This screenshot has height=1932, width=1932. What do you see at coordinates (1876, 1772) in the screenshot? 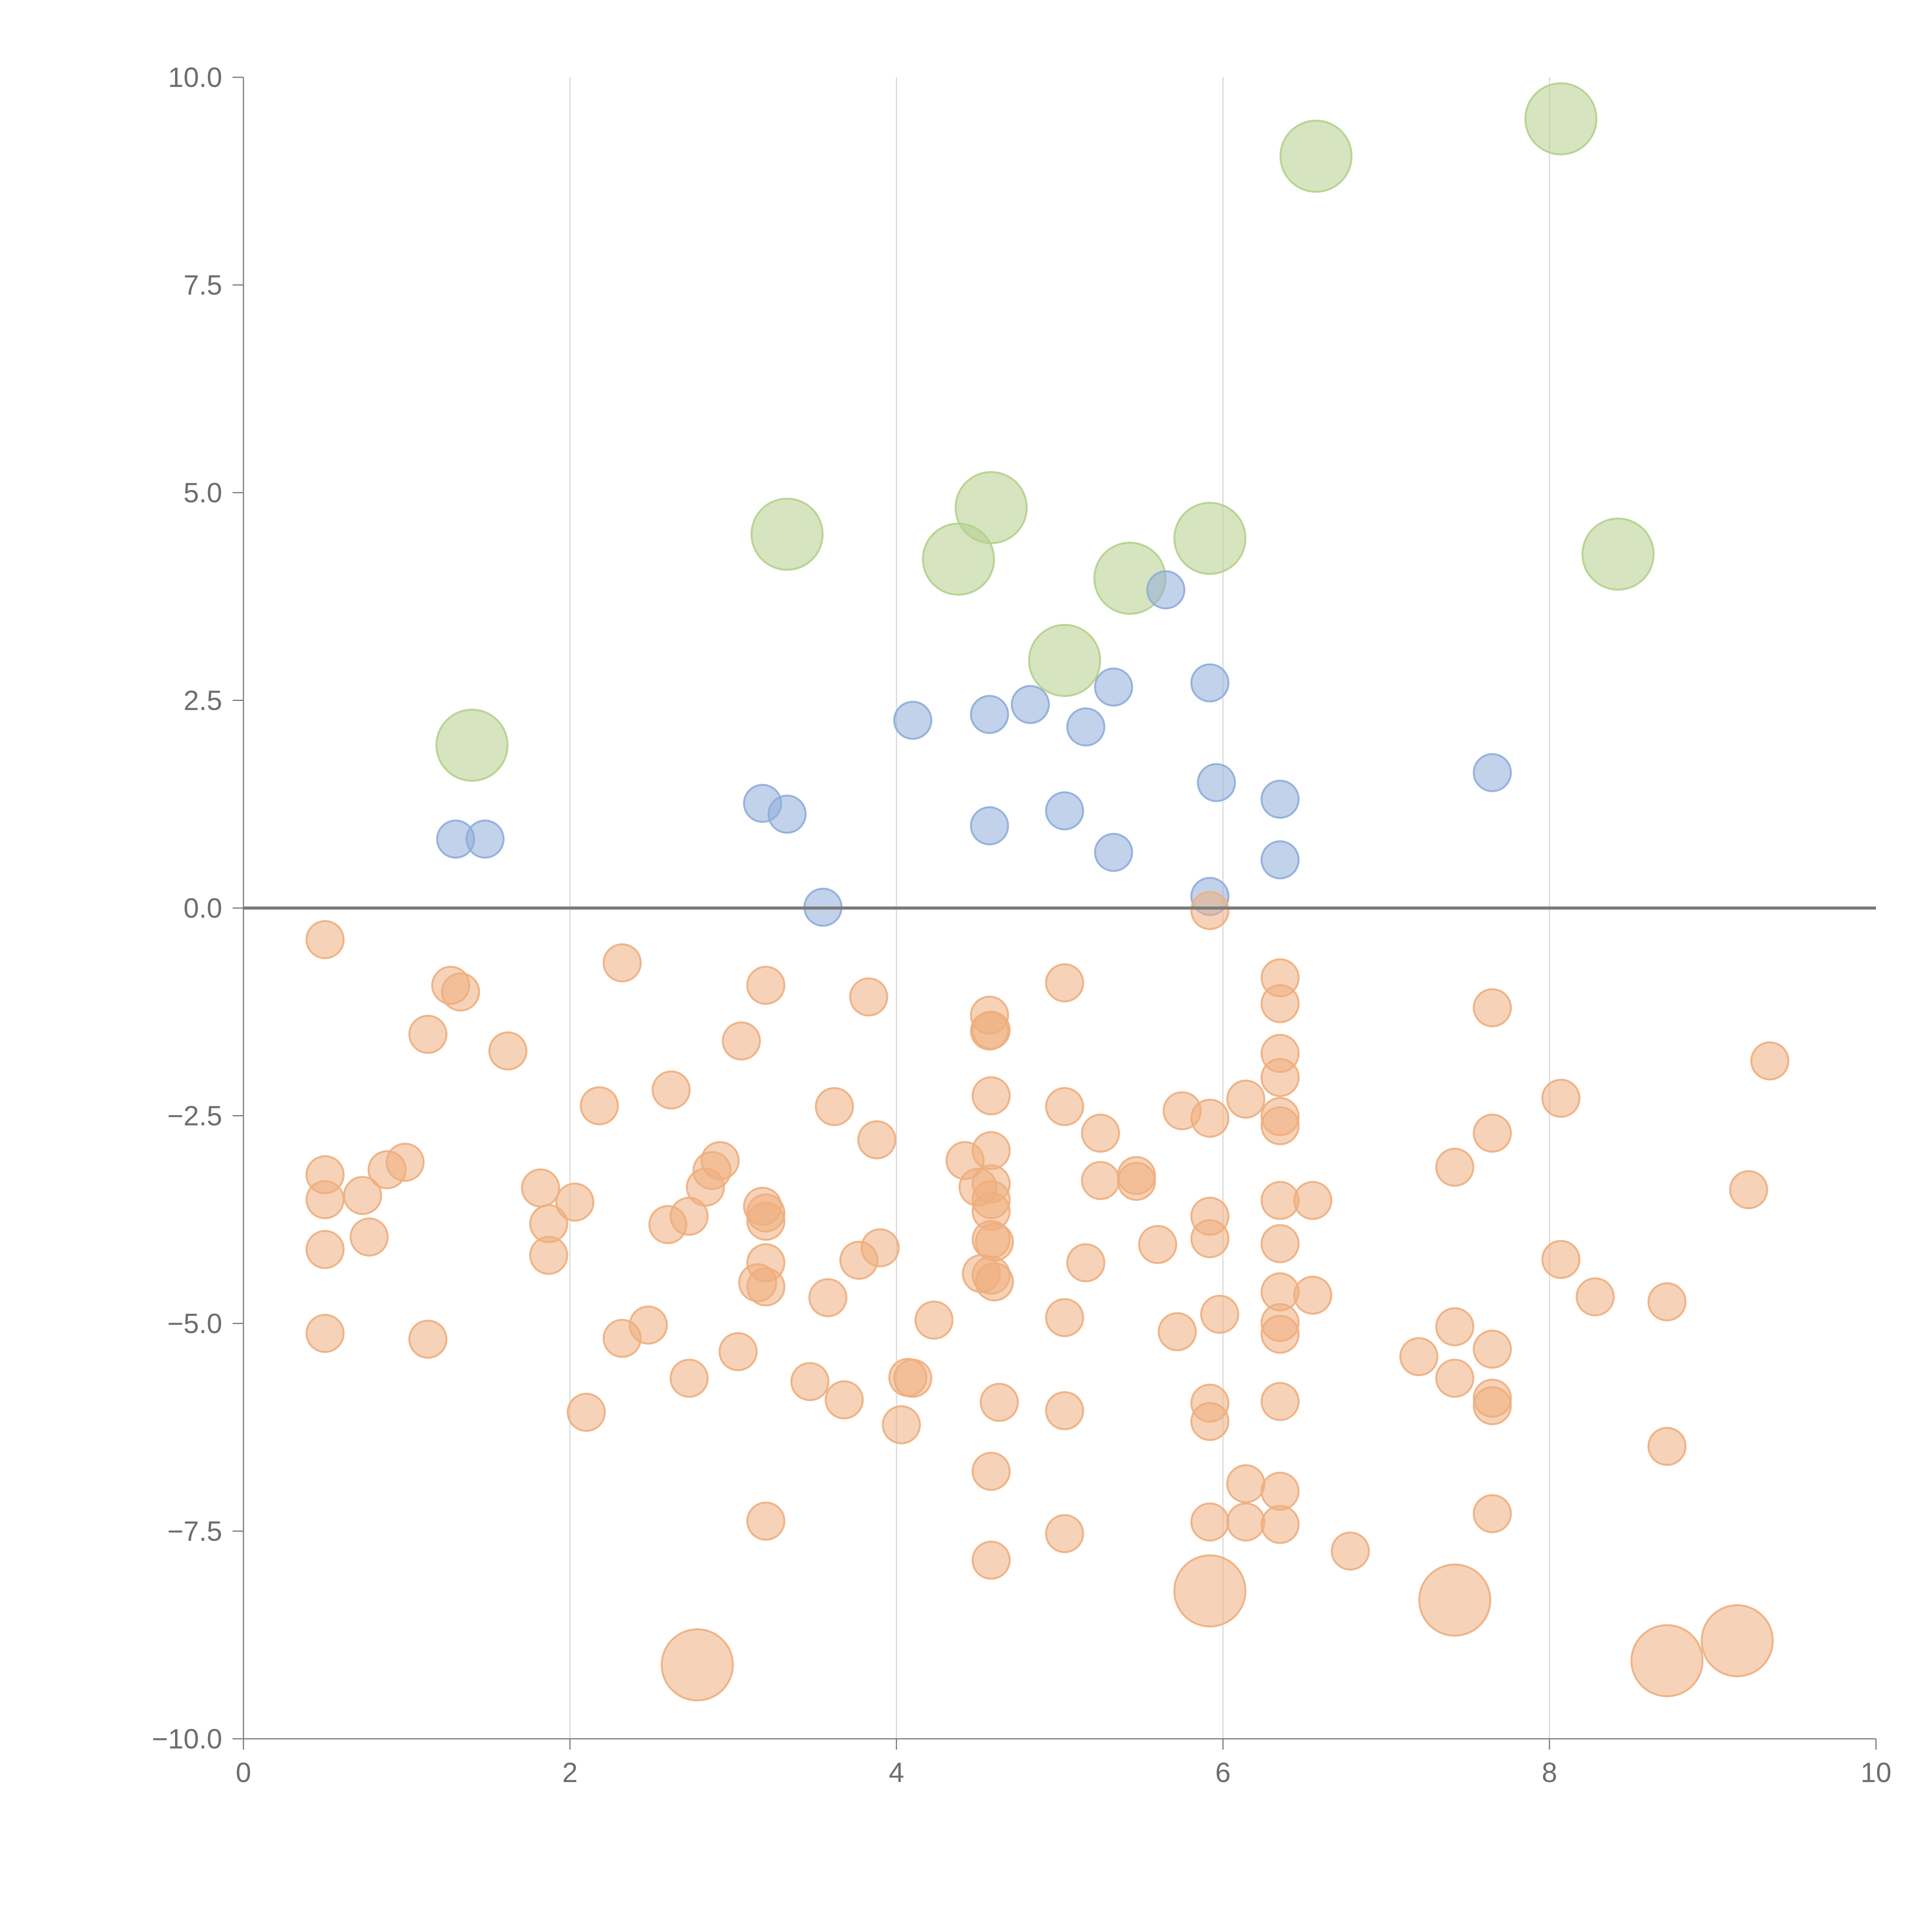
I see `x-tick-label: 10` at bounding box center [1876, 1772].